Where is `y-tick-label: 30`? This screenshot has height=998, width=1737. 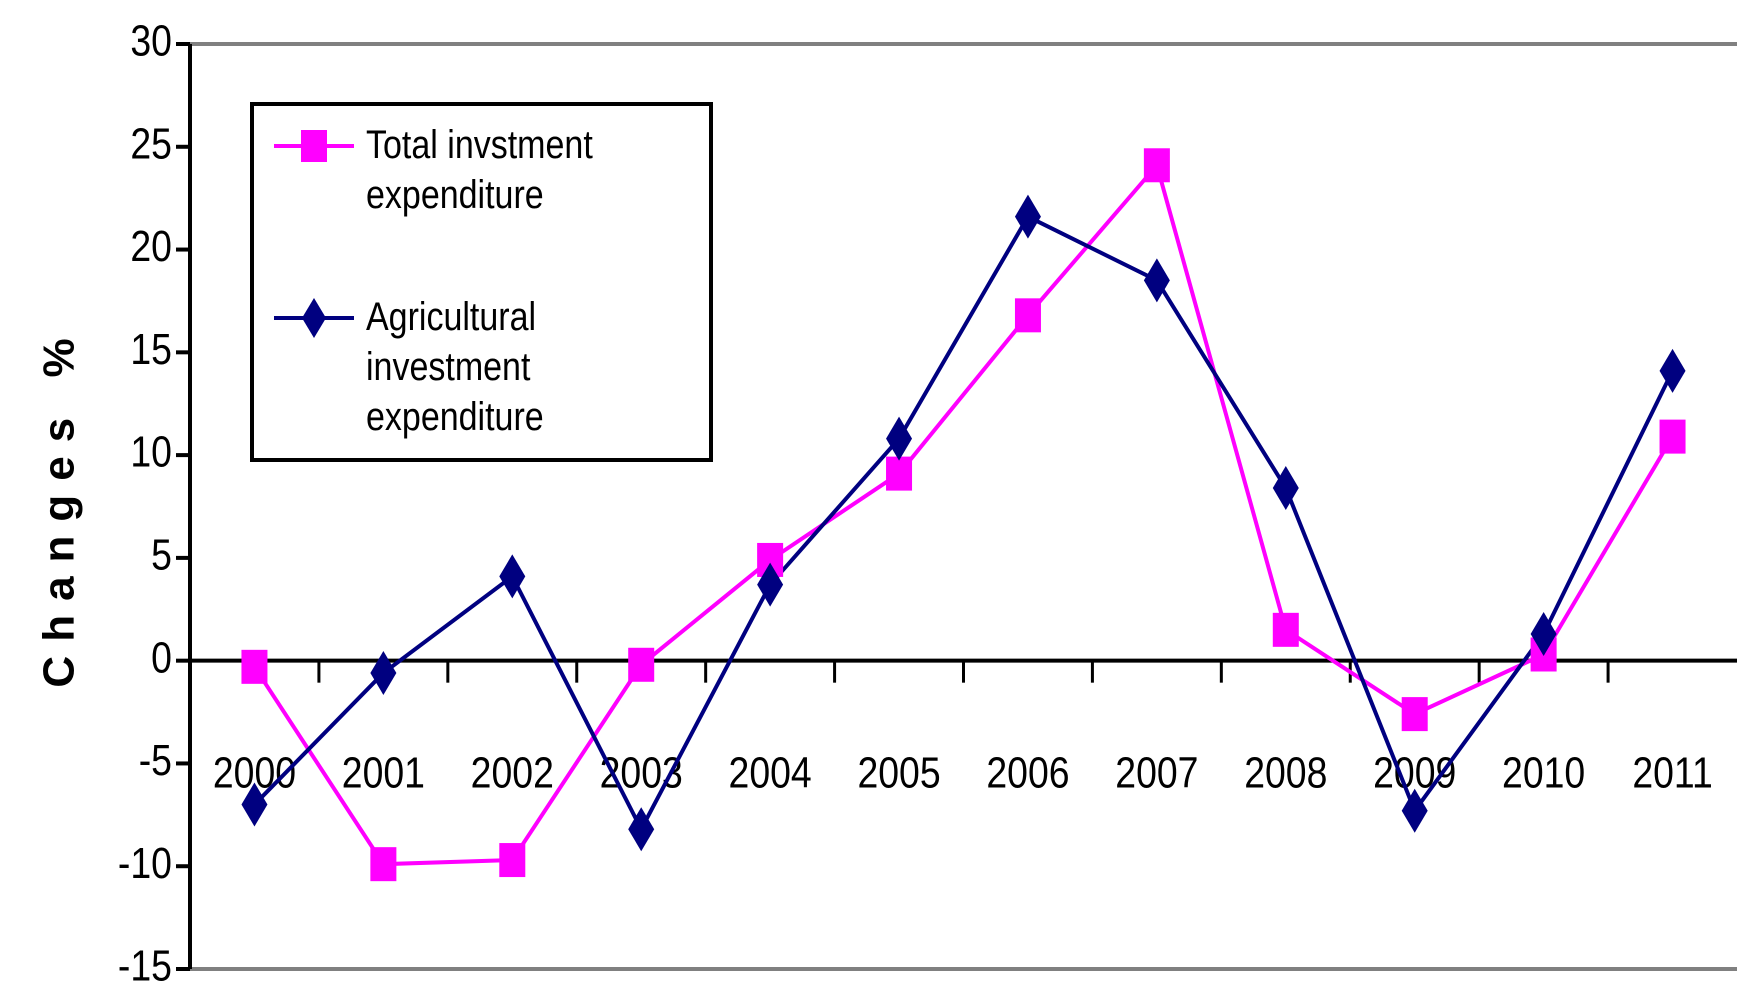 y-tick-label: 30 is located at coordinates (151, 41).